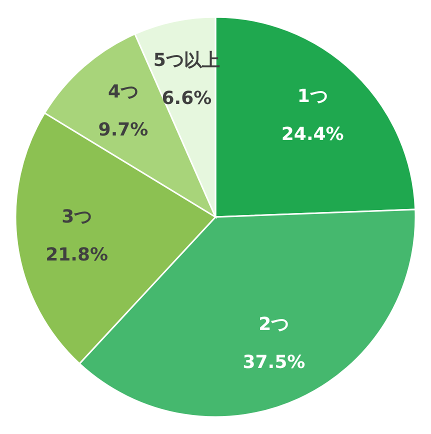 Image resolution: width=431 pixels, height=434 pixels. What do you see at coordinates (123, 130) in the screenshot?
I see `data-label: 9.7%` at bounding box center [123, 130].